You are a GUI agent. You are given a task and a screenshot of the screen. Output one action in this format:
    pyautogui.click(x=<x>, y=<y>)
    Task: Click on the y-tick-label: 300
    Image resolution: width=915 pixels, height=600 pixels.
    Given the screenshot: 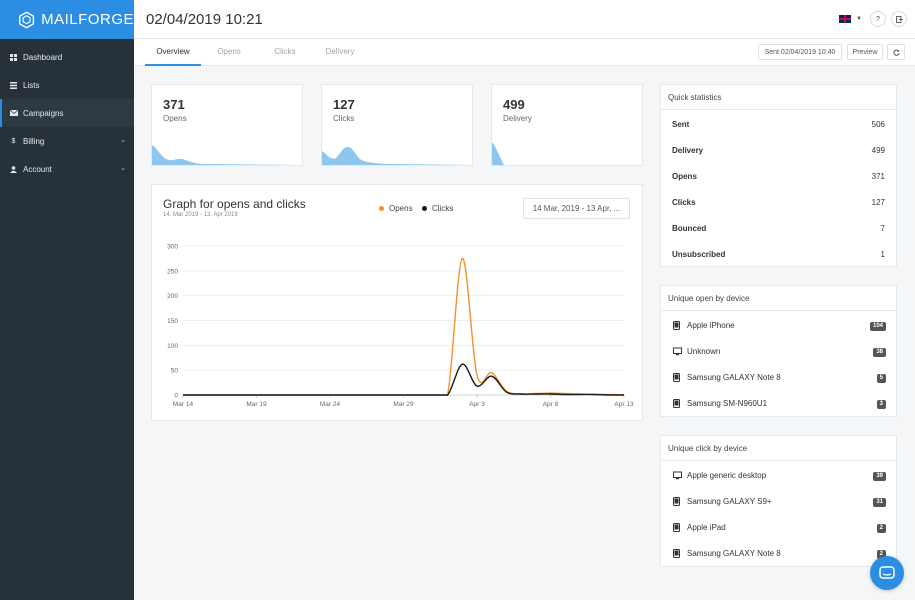 What is the action you would take?
    pyautogui.click(x=172, y=247)
    